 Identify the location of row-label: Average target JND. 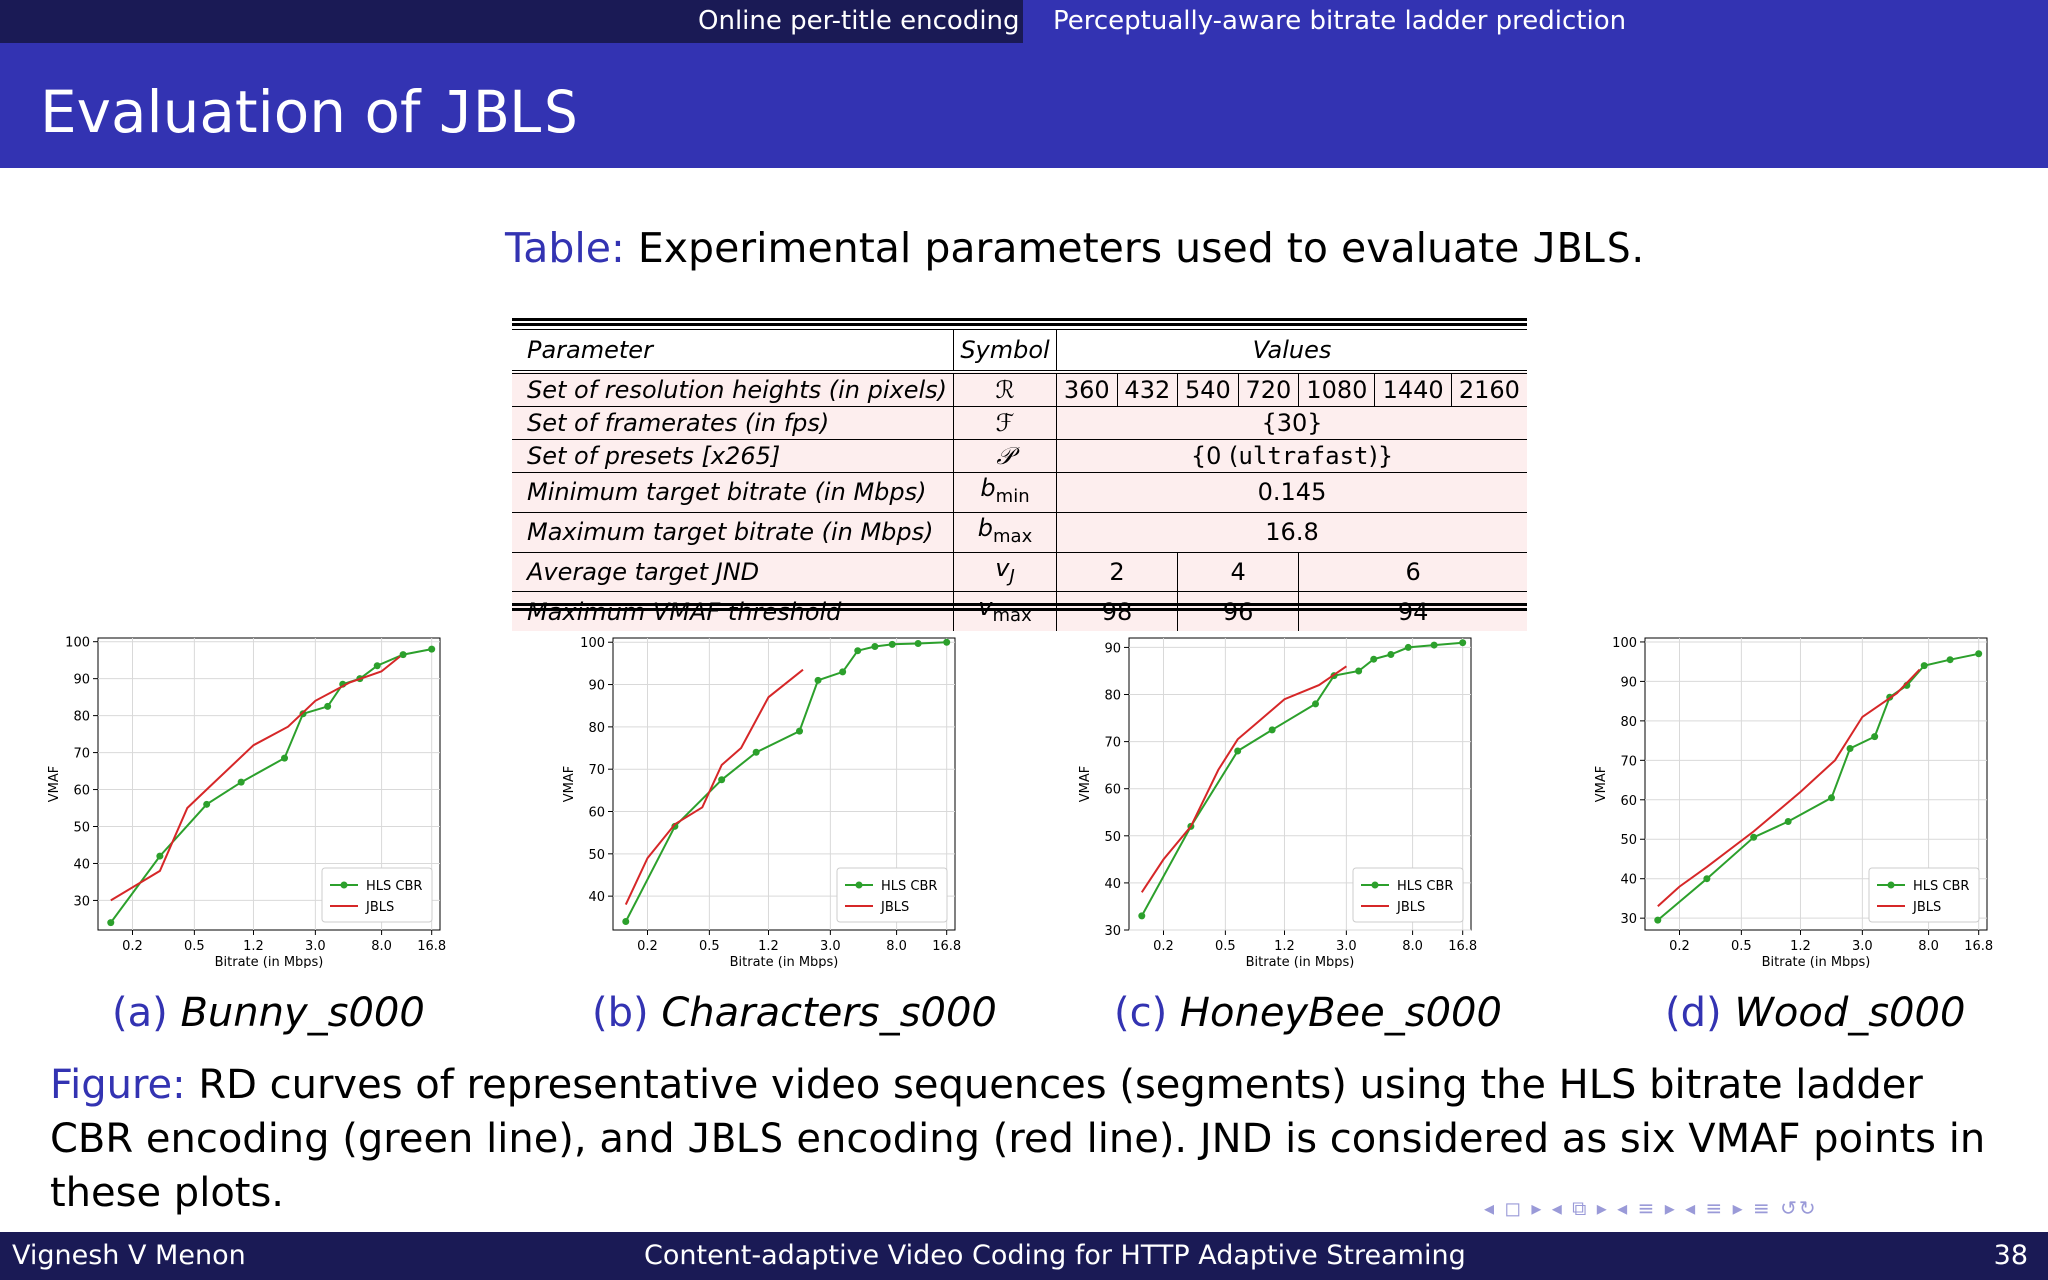
(733, 572).